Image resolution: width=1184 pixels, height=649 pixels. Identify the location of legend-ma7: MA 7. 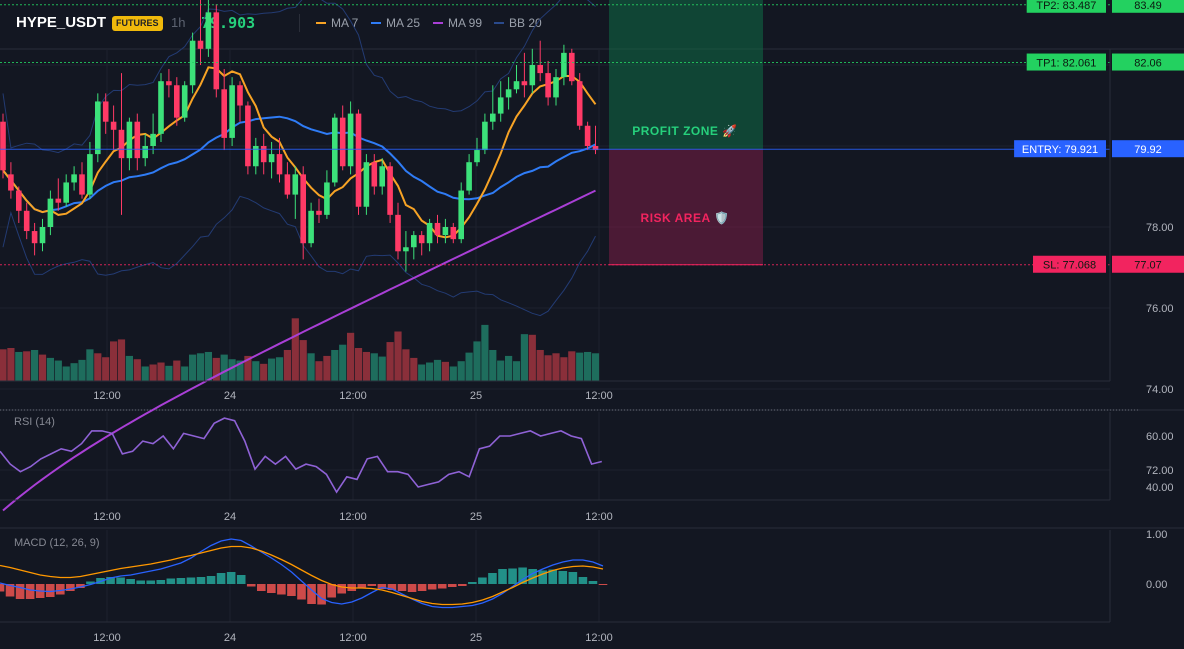
(337, 23).